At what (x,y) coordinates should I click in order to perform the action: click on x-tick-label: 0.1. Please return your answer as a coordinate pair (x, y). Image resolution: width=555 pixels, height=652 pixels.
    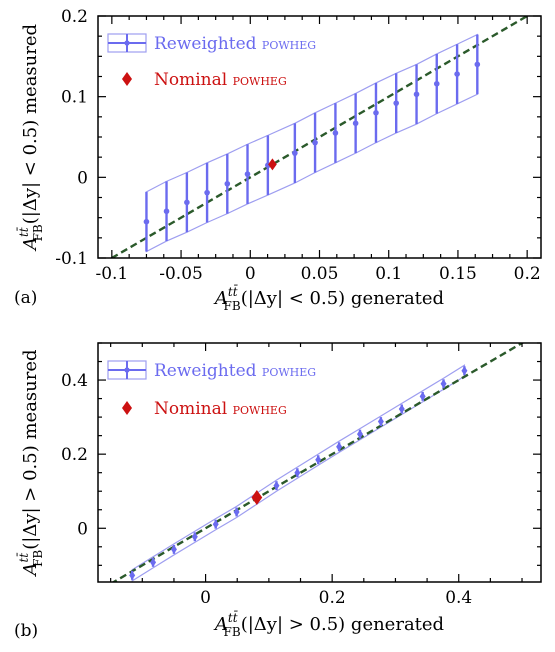
    Looking at the image, I should click on (388, 274).